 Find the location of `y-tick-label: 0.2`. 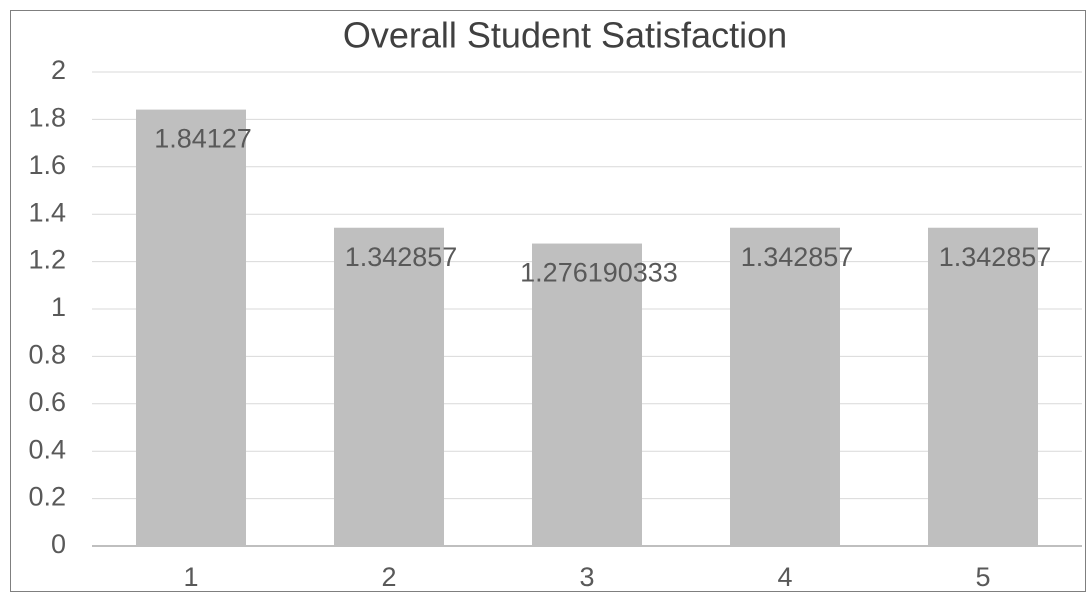

y-tick-label: 0.2 is located at coordinates (47, 497).